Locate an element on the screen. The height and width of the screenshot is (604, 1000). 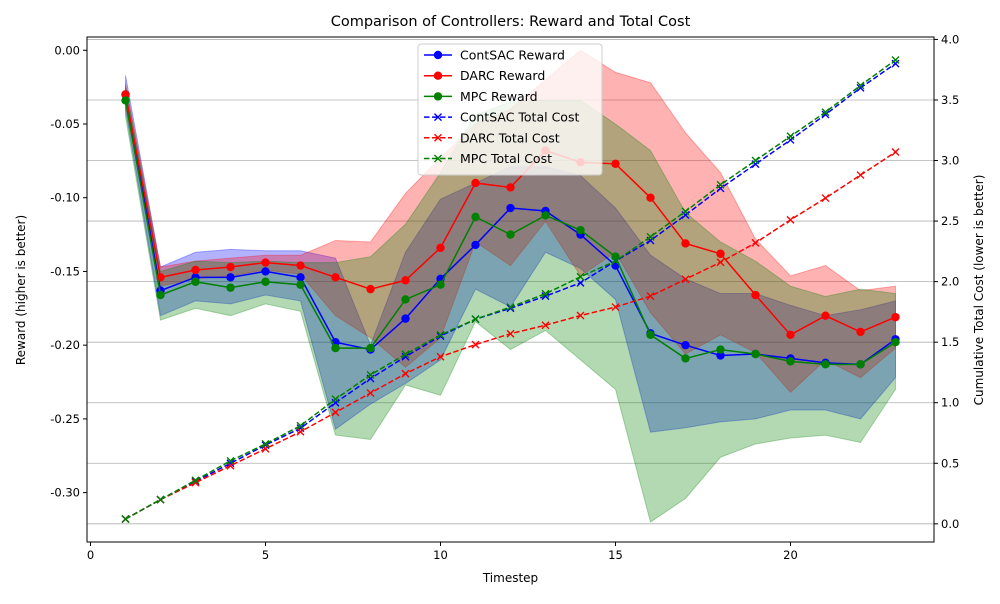
y-tick-label-left: 0.00 is located at coordinates (67, 50).